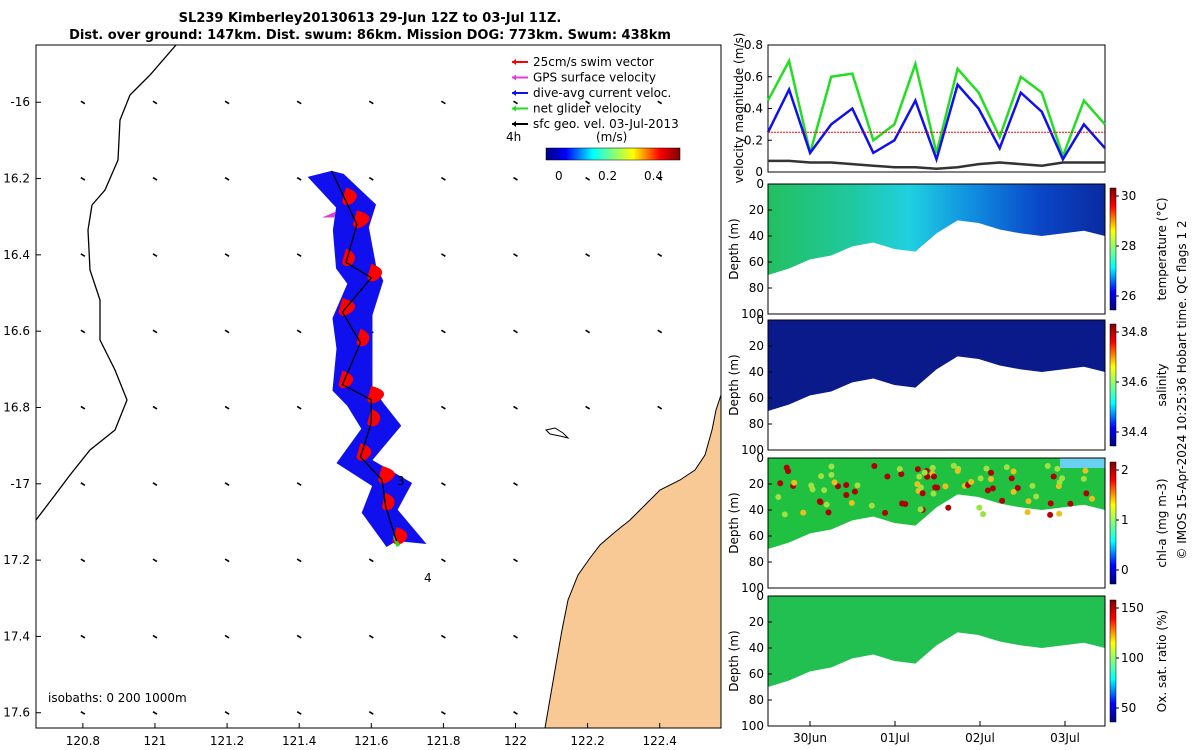  What do you see at coordinates (734, 660) in the screenshot?
I see `section-ylabel: Depth (m)` at bounding box center [734, 660].